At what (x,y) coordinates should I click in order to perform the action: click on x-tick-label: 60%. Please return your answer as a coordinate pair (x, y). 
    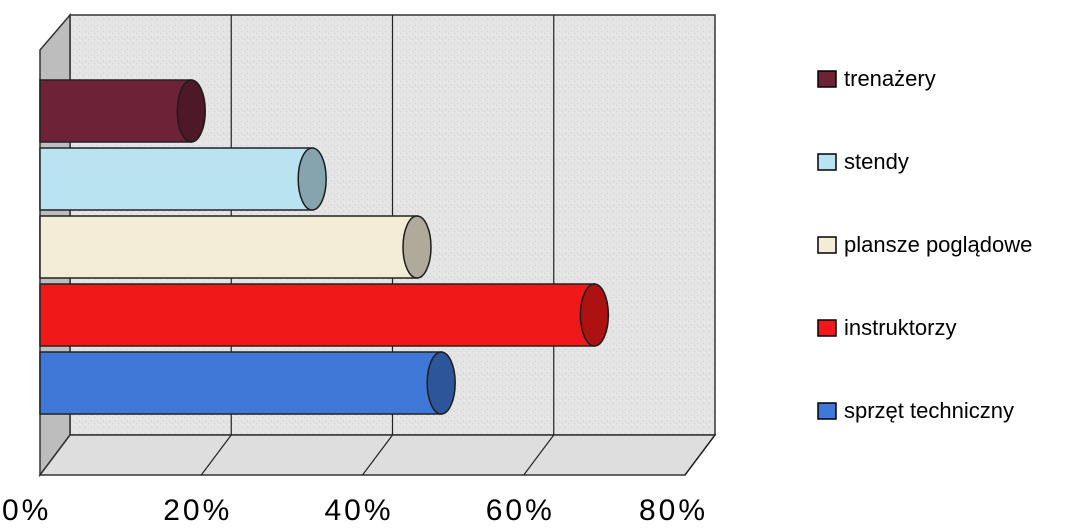
    Looking at the image, I should click on (520, 510).